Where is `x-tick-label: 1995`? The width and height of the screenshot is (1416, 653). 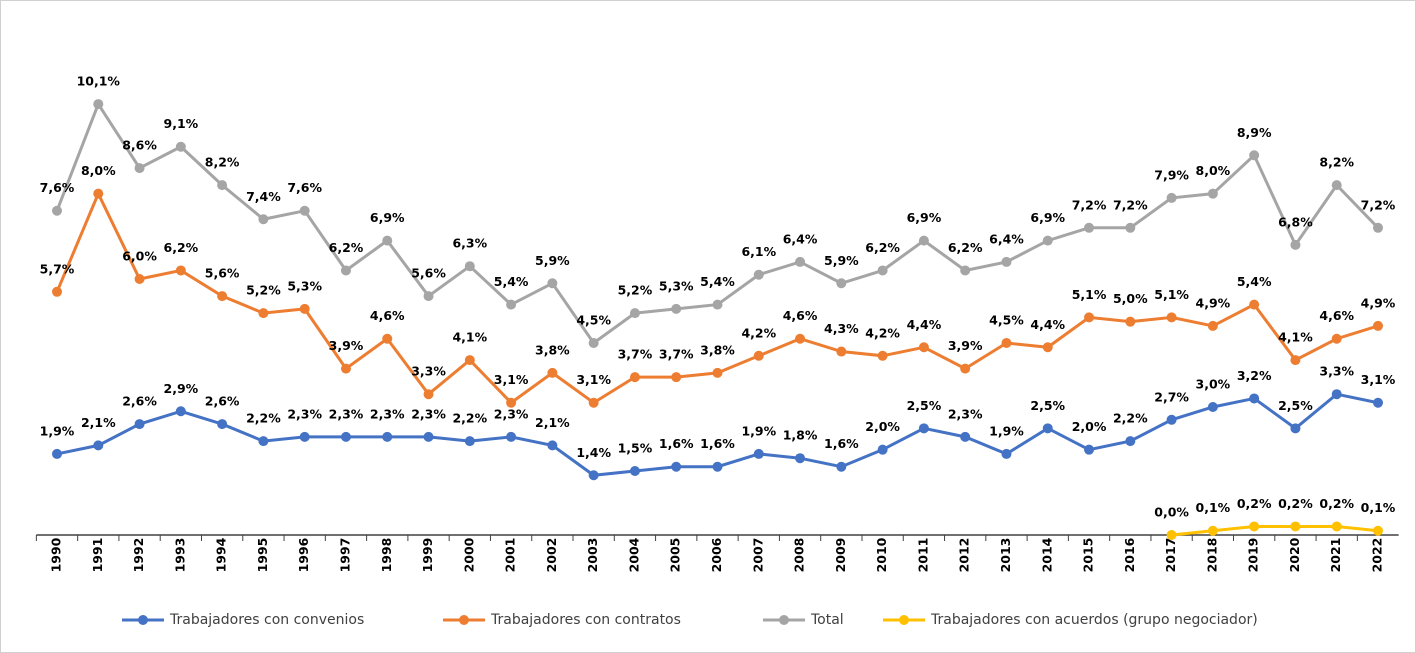
x-tick-label: 1995 is located at coordinates (262, 555).